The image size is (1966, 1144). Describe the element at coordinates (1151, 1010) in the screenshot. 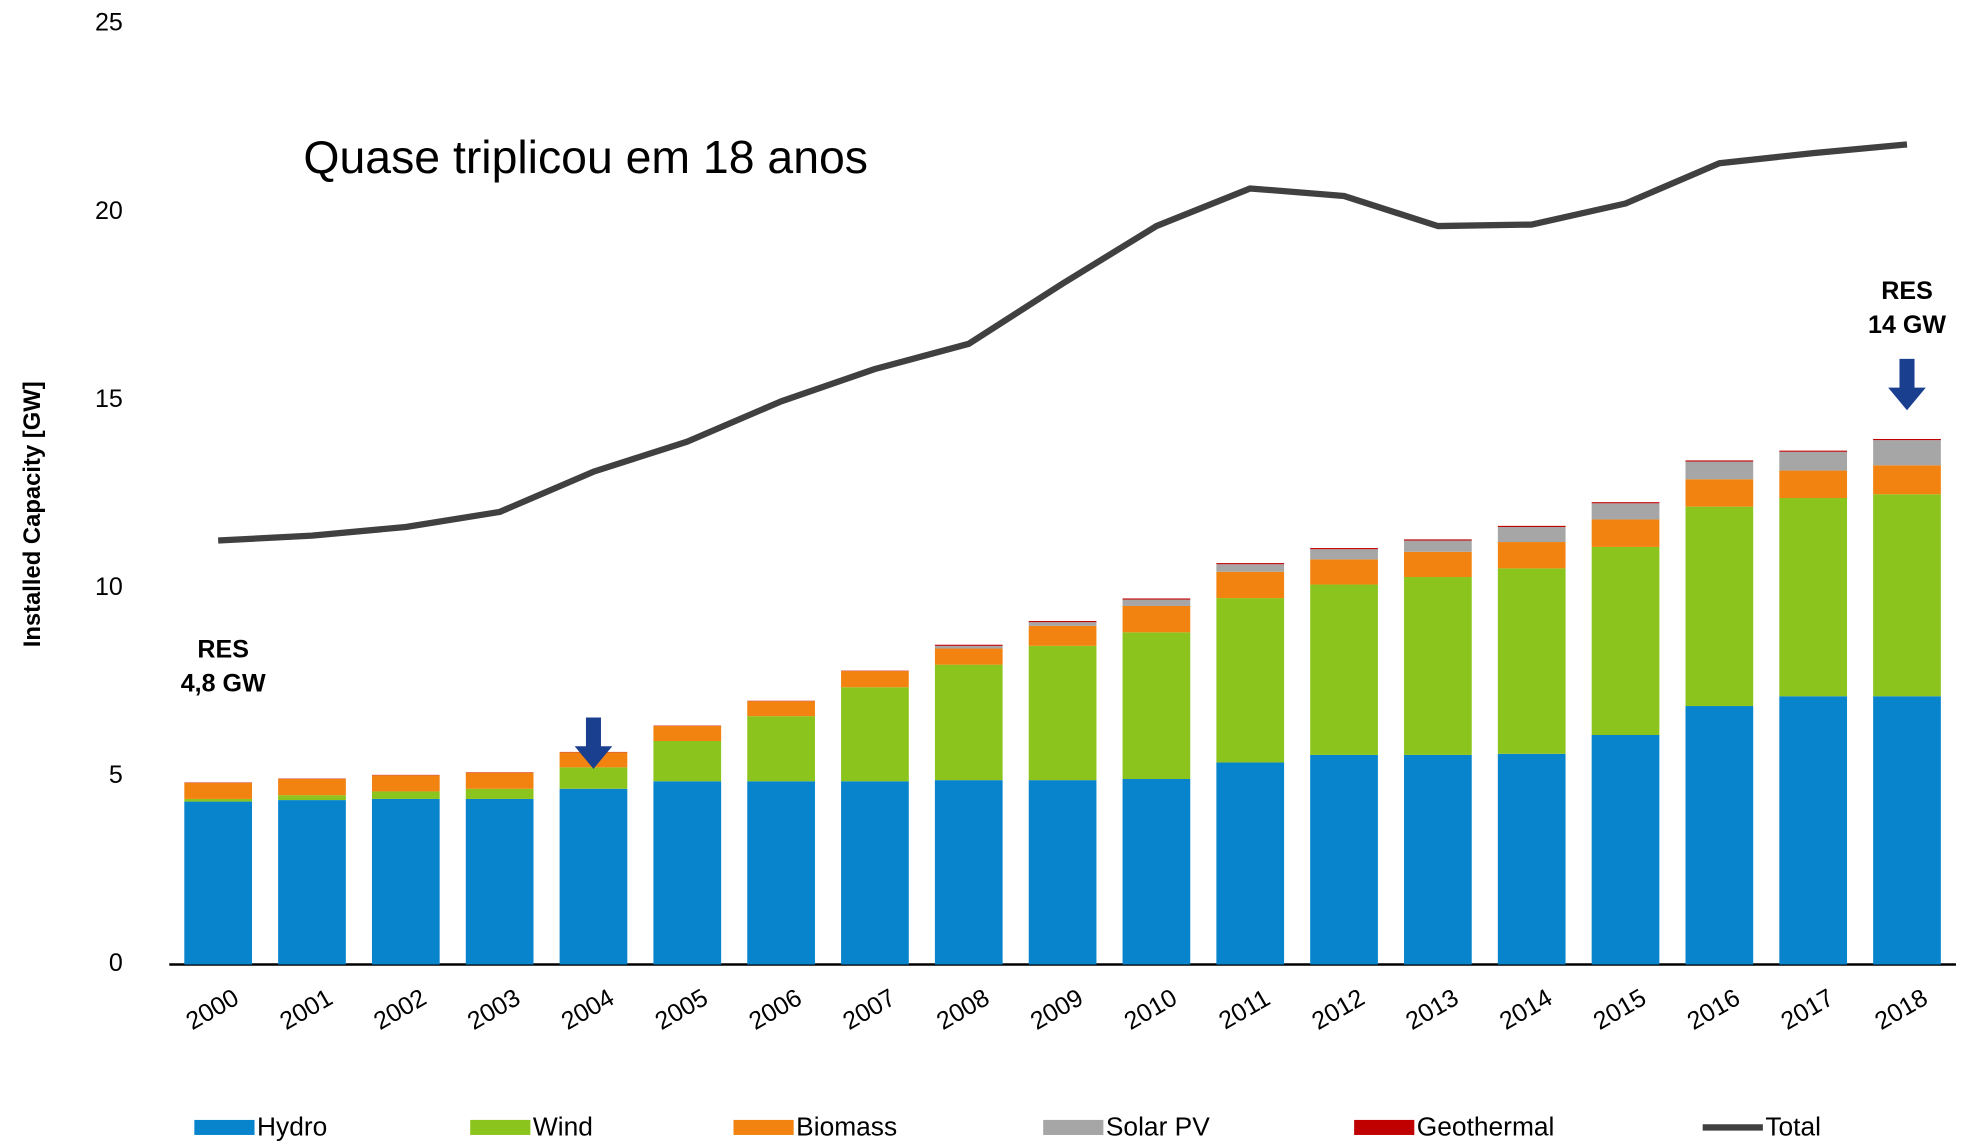

I see `x-tick-label: 2010` at that location.